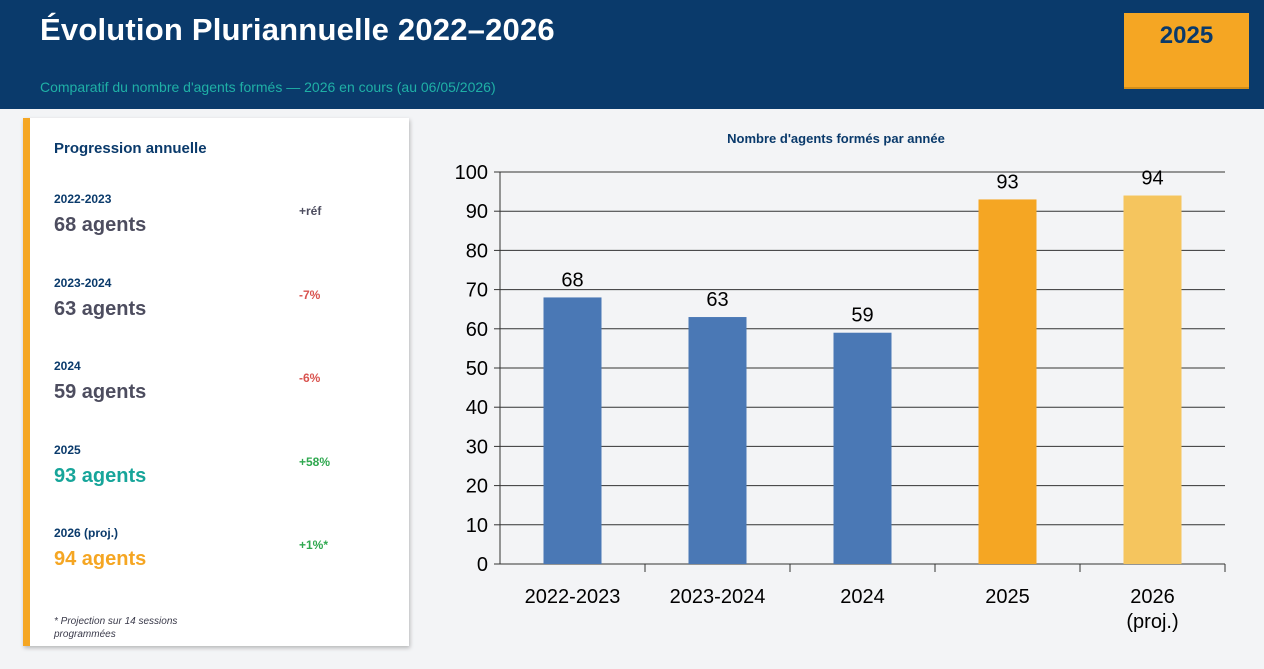 The image size is (1264, 669). Describe the element at coordinates (1007, 597) in the screenshot. I see `x-tick-label: 2025` at that location.